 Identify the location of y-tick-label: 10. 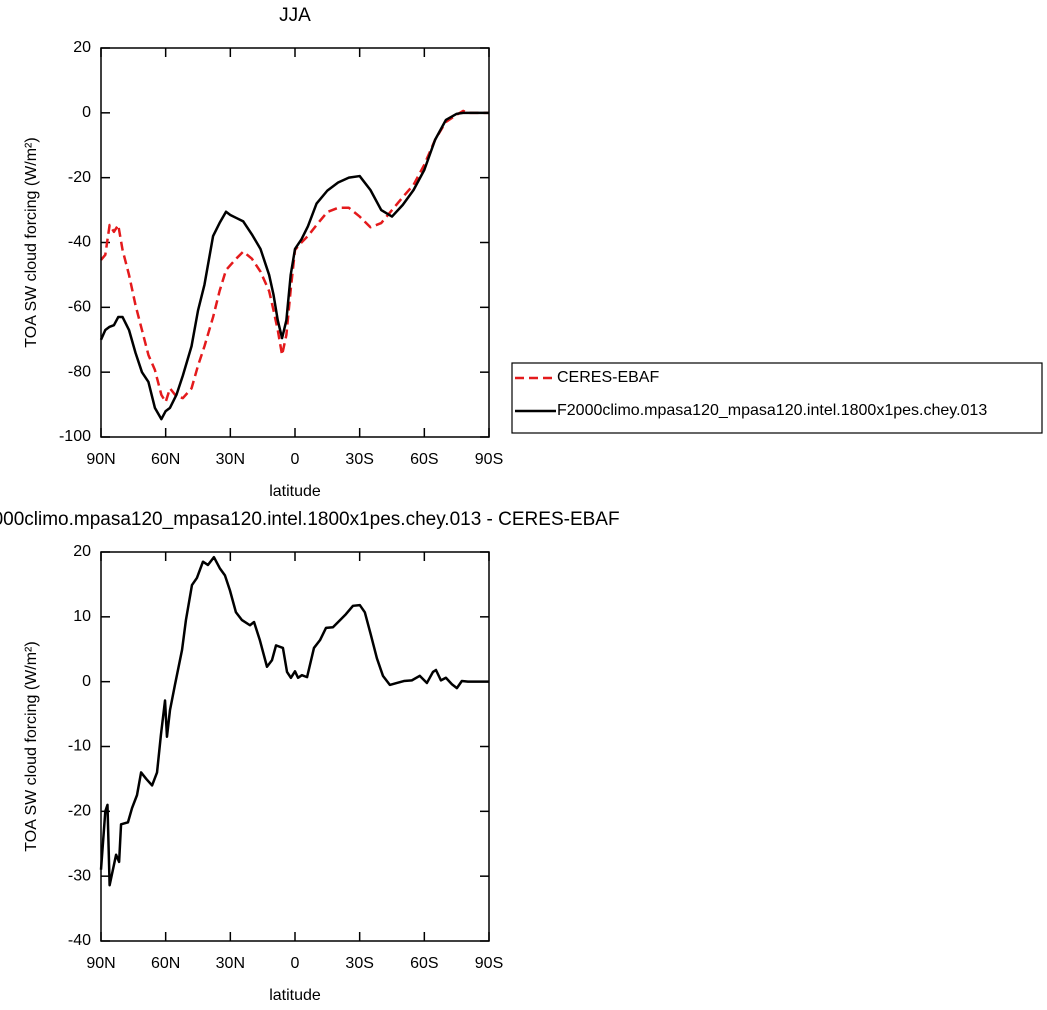
(82, 616).